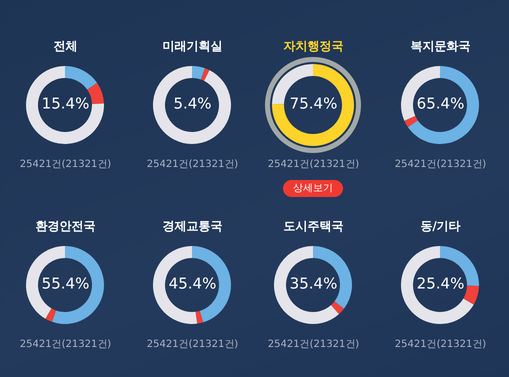  I want to click on text: 45.4%, so click(192, 283).